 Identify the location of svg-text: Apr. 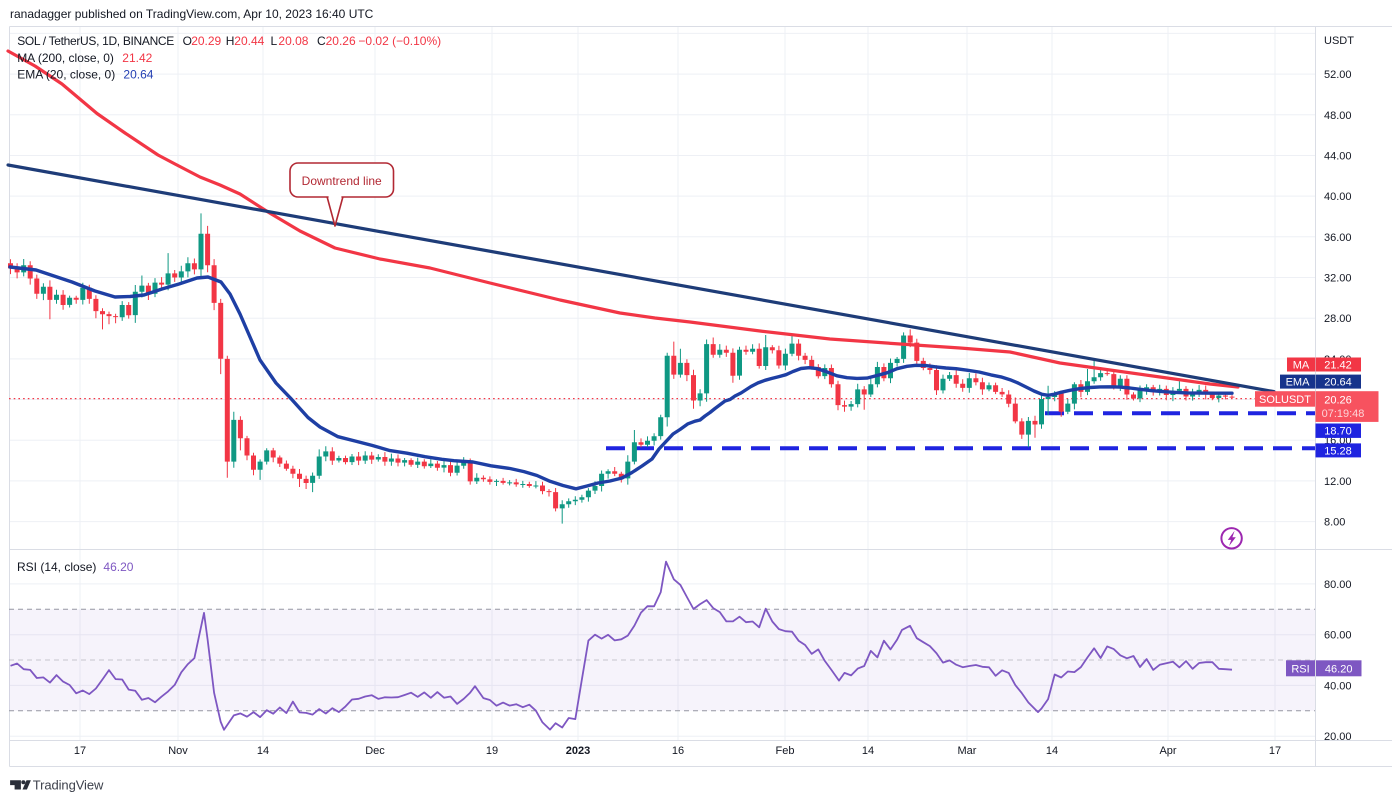
(1167, 751).